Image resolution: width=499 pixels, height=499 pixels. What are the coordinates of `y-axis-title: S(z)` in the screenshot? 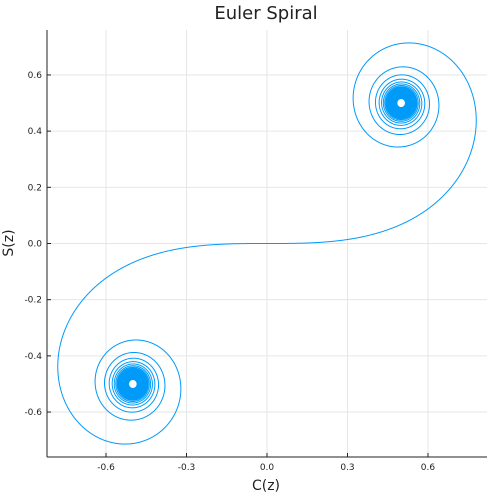 It's located at (9, 242).